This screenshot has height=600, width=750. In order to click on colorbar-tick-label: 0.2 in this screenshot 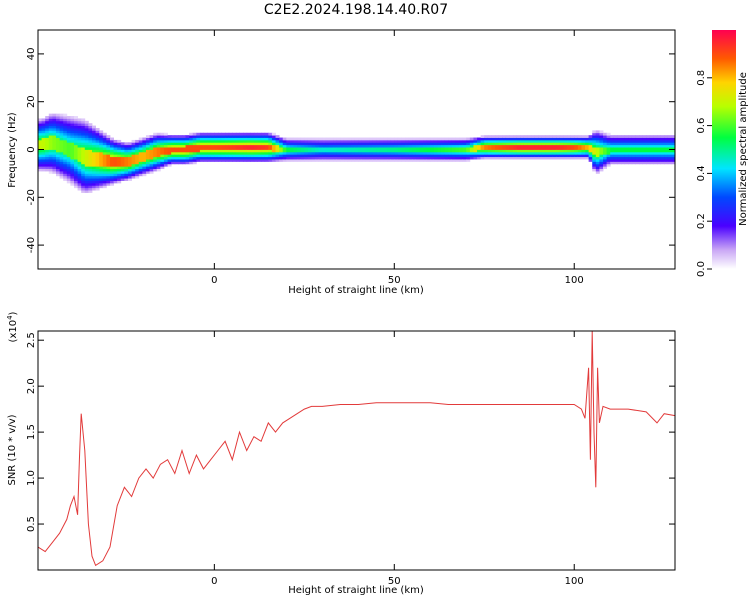, I will do `click(701, 221)`.